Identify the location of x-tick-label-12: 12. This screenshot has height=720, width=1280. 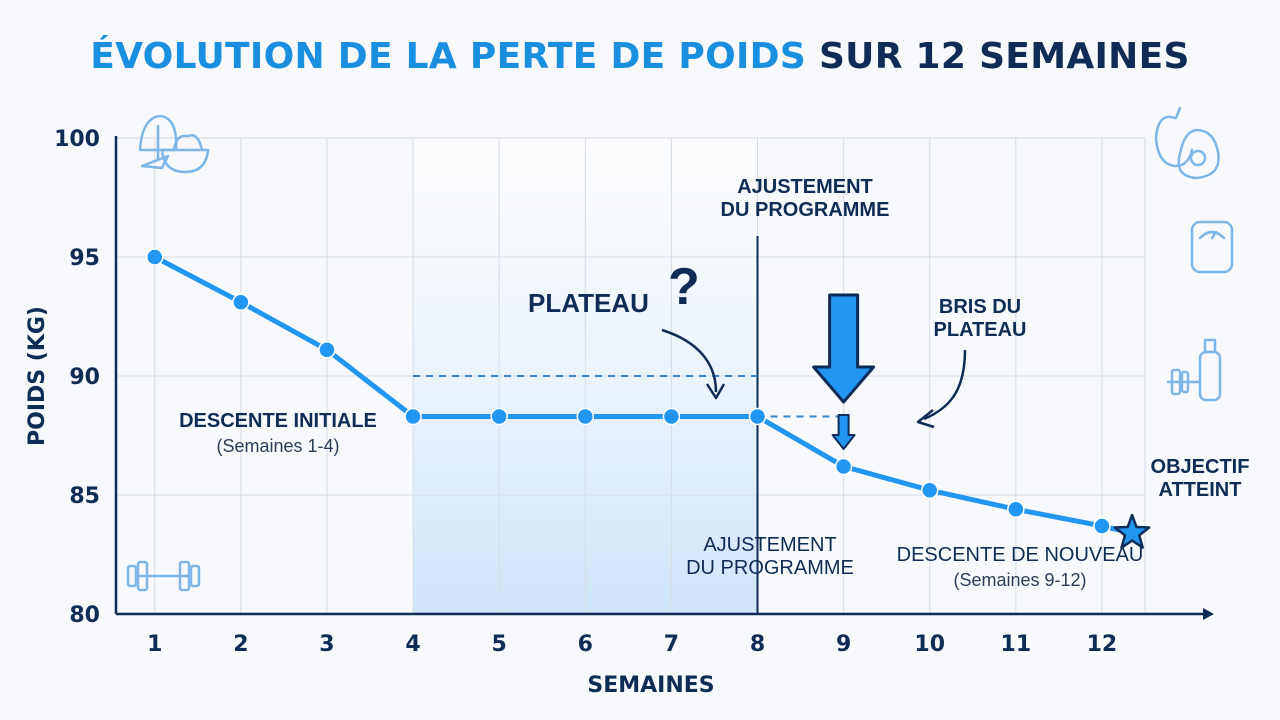
(1102, 644).